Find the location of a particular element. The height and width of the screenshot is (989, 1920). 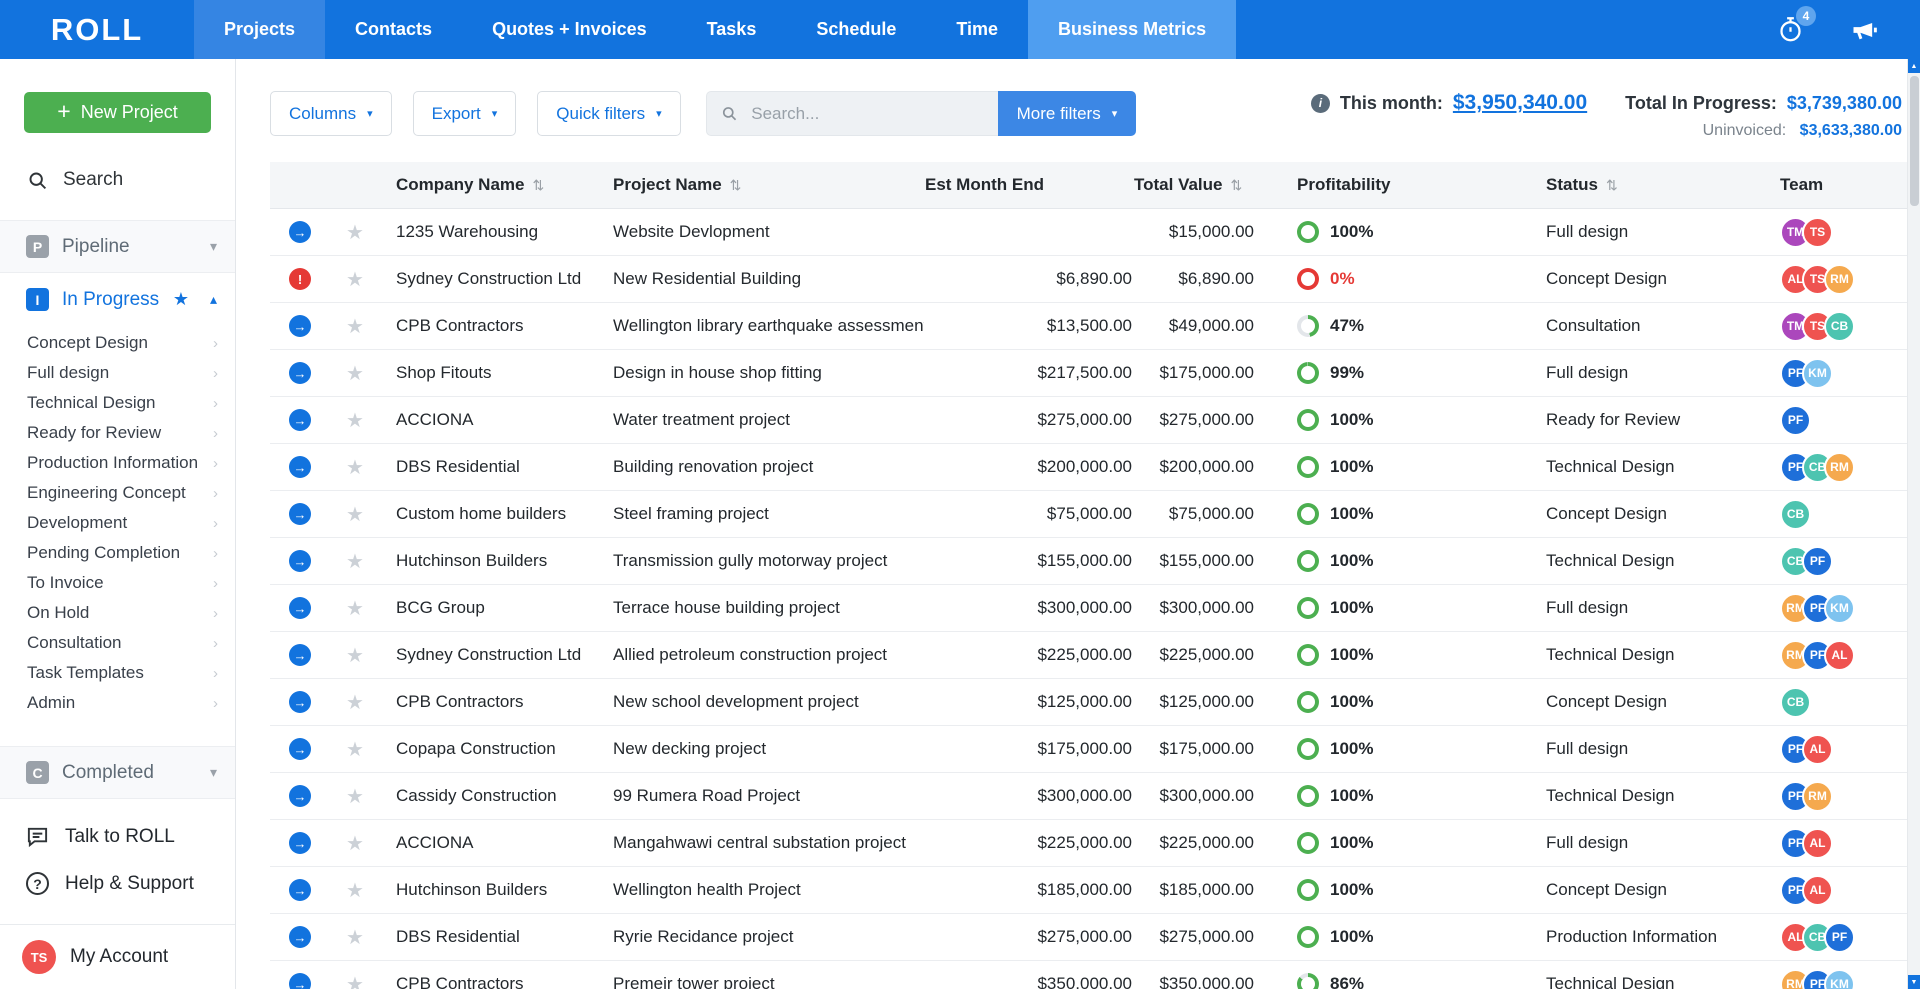

app-logo: ROLL is located at coordinates (97, 29).